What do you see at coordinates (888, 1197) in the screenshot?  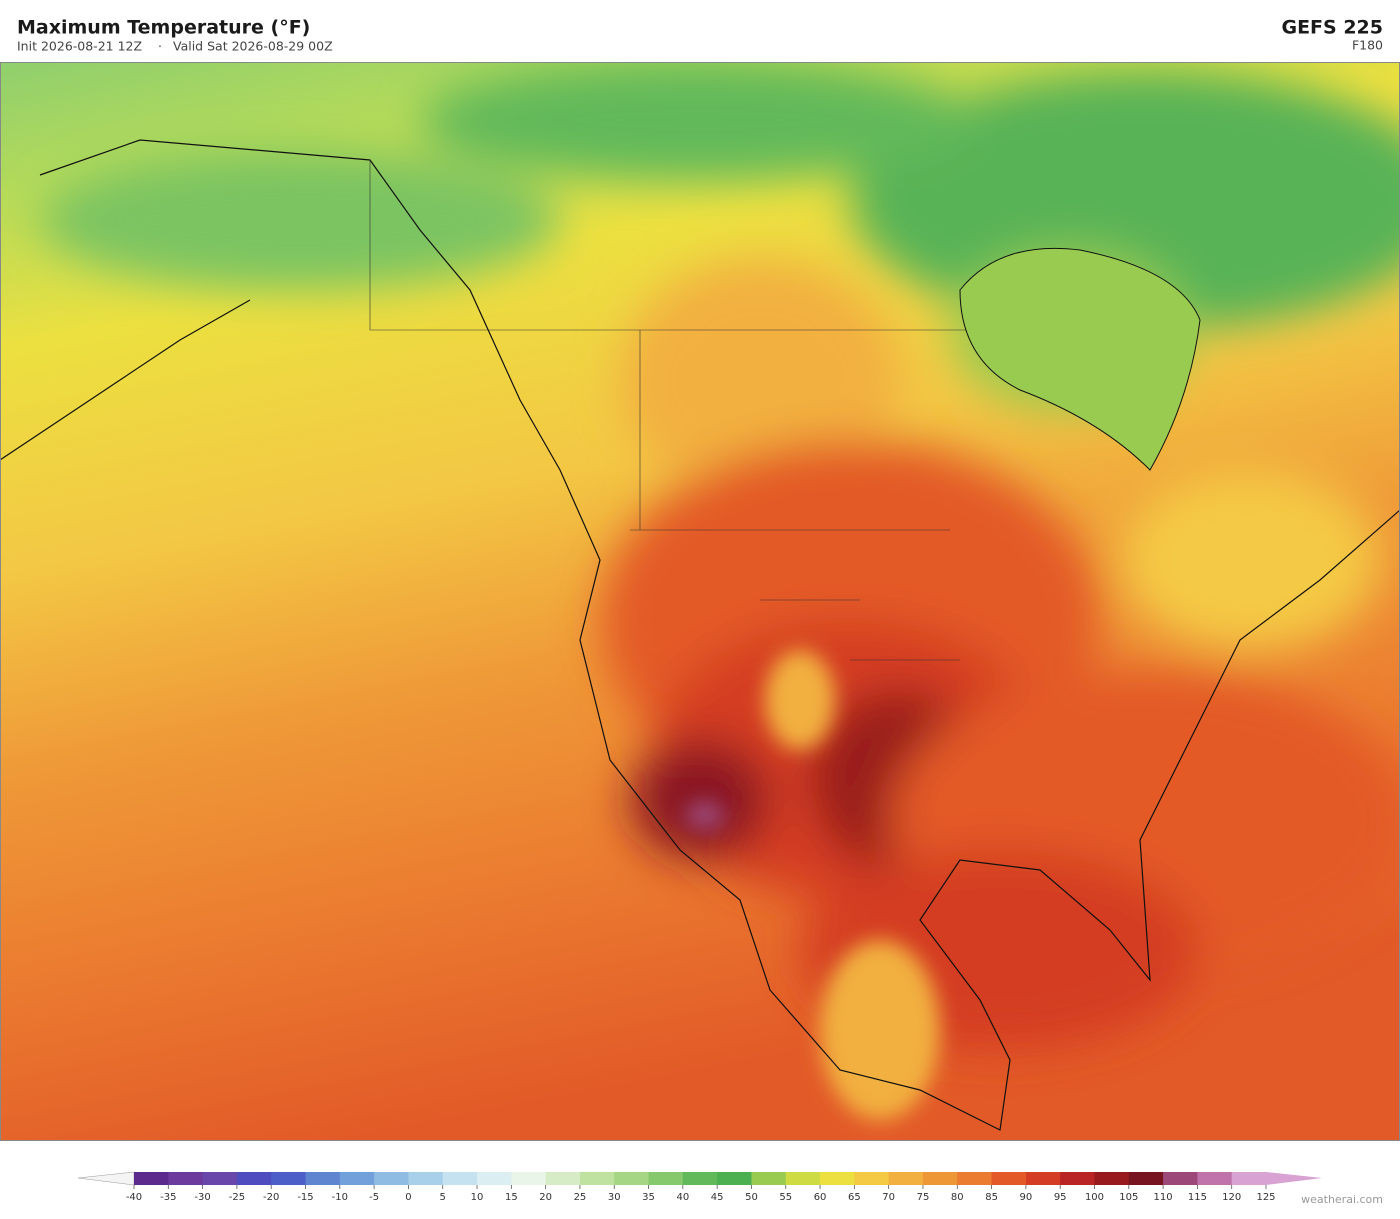 I see `colorbar-tick-label: 70` at bounding box center [888, 1197].